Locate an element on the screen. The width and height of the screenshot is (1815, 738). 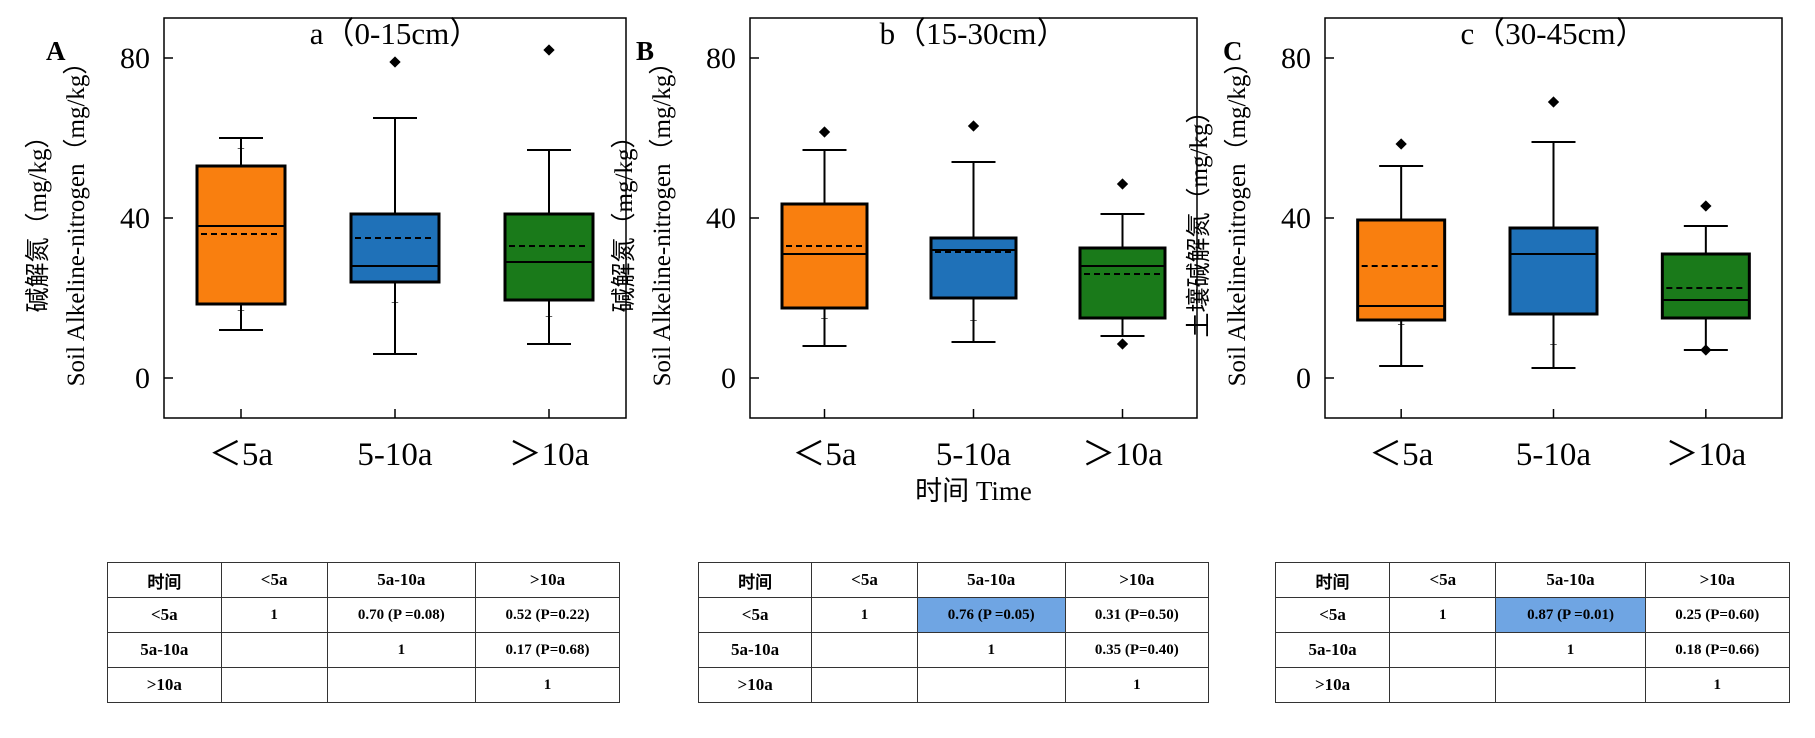
table-row: <5a 1 0.87 (P =0.01) 0.25 (P=0.60) is located at coordinates (1532, 615).